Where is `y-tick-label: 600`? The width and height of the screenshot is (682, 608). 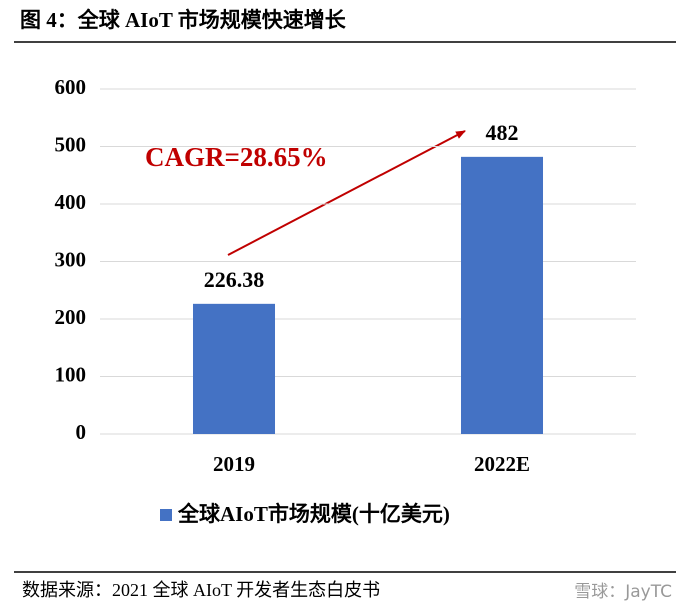 y-tick-label: 600 is located at coordinates (71, 87).